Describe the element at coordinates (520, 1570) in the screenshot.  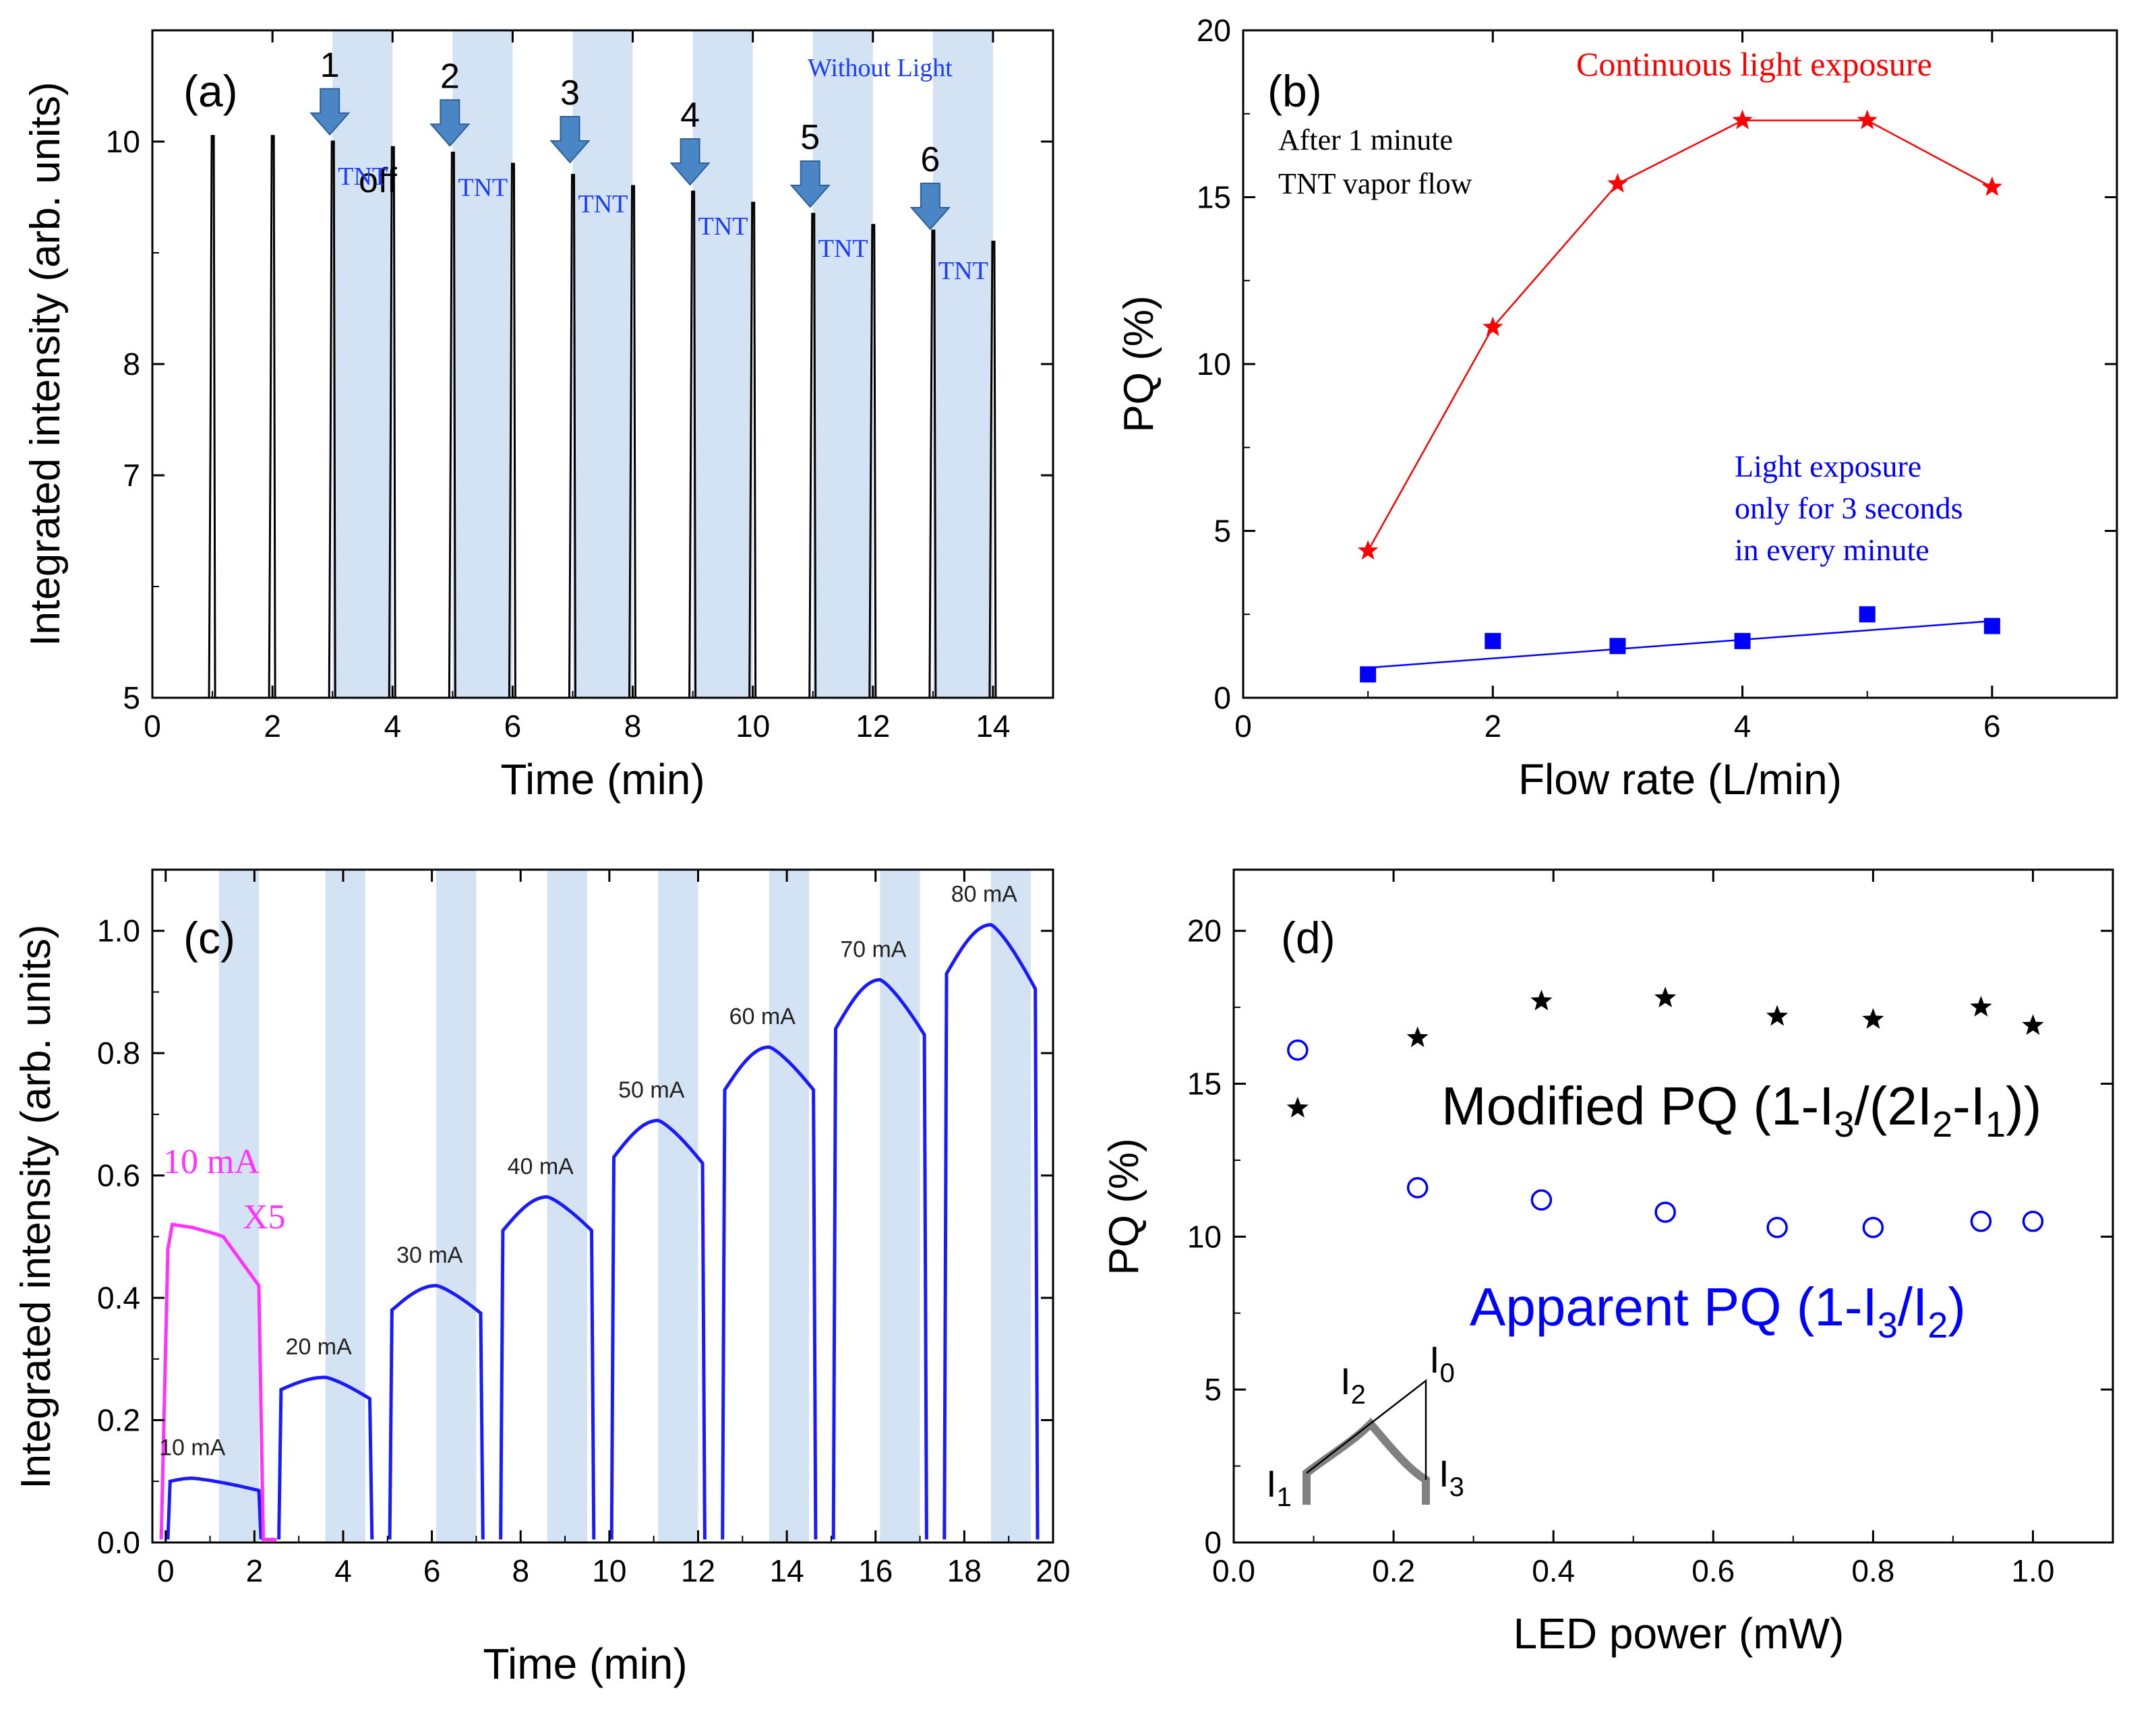
I see `x-tick-label: 8` at that location.